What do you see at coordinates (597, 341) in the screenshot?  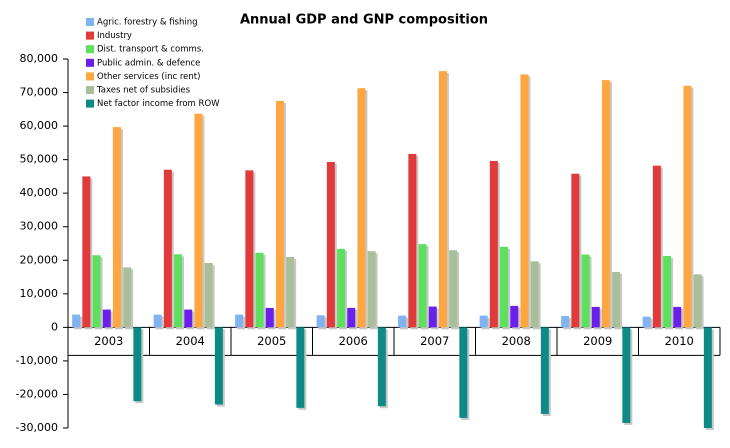 I see `x-tick-label: 2009` at bounding box center [597, 341].